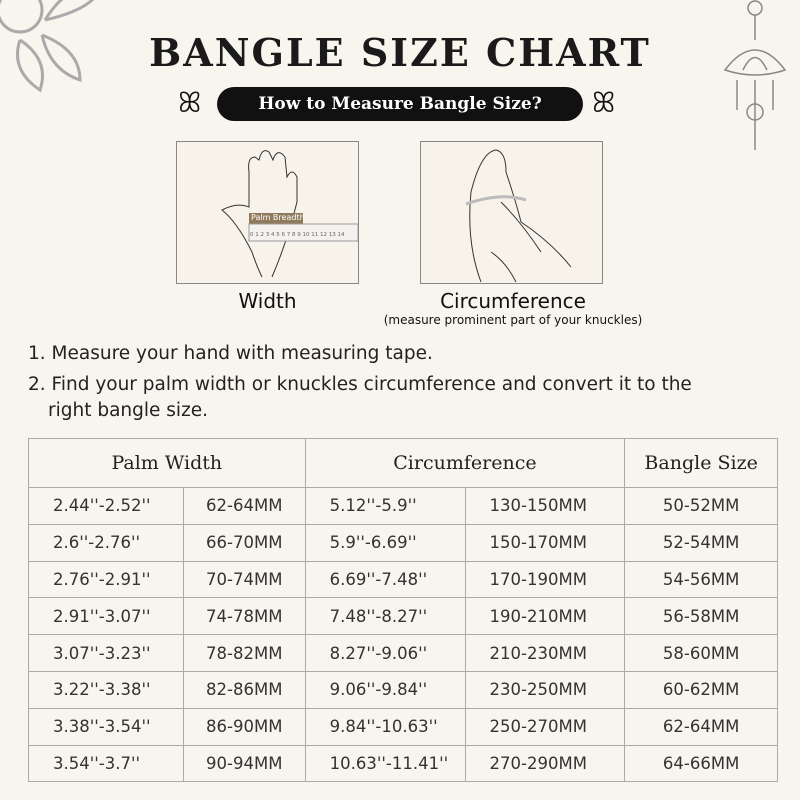 This screenshot has height=800, width=800. I want to click on circumference-mm: 190-210MM, so click(545, 616).